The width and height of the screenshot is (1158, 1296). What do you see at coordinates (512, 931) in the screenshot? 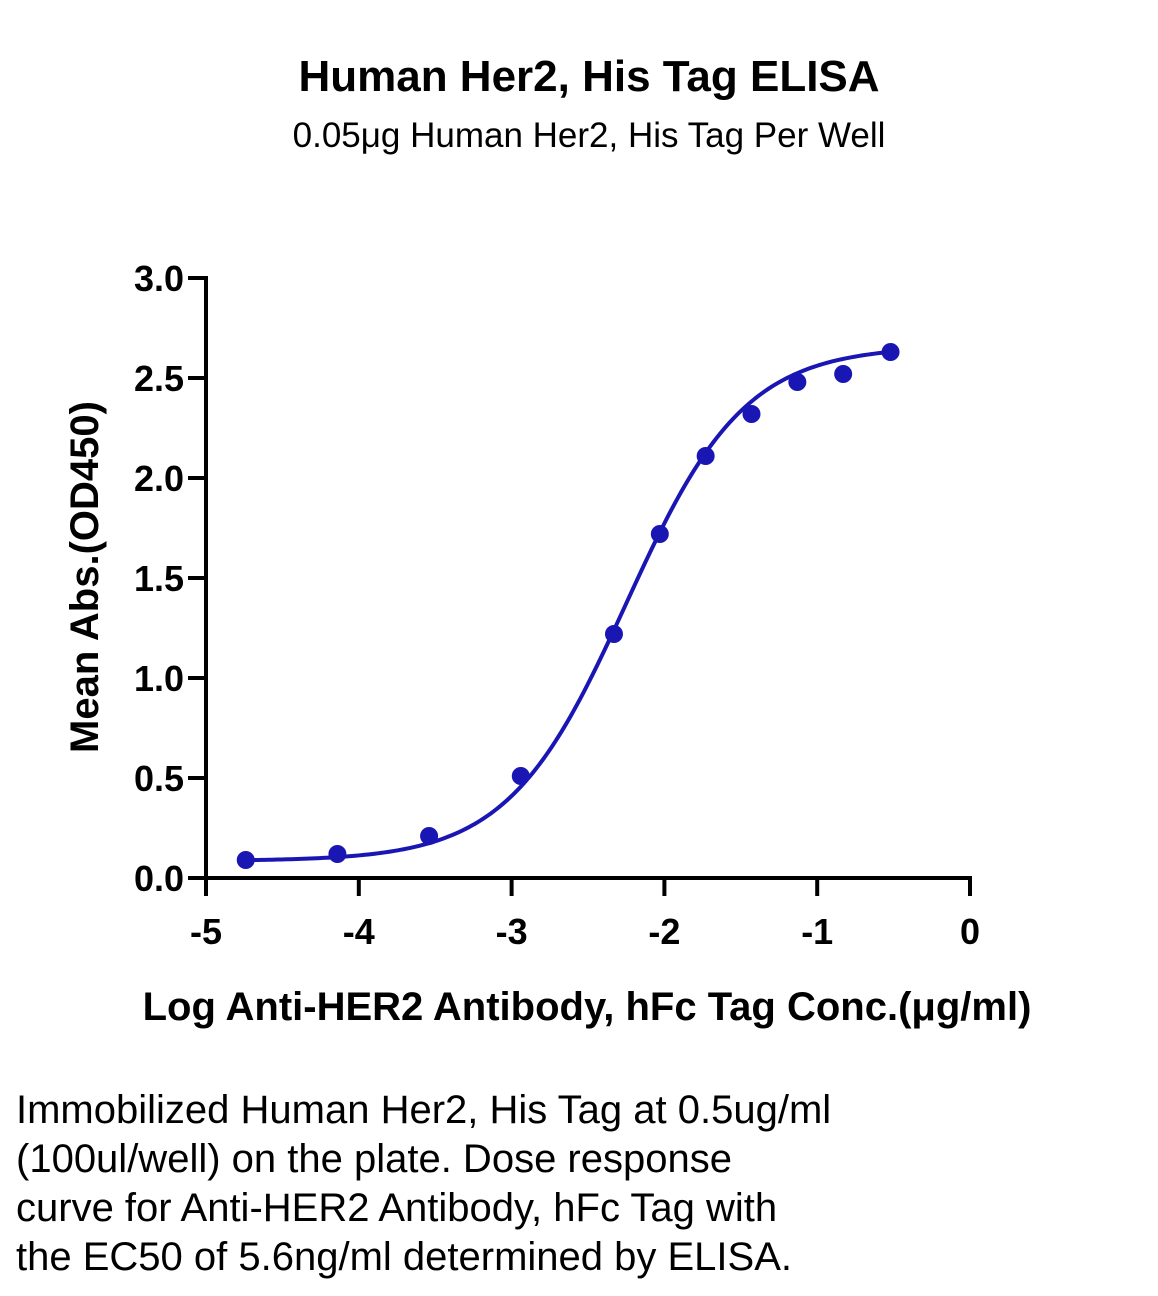
I see `x-tick-label: -3` at bounding box center [512, 931].